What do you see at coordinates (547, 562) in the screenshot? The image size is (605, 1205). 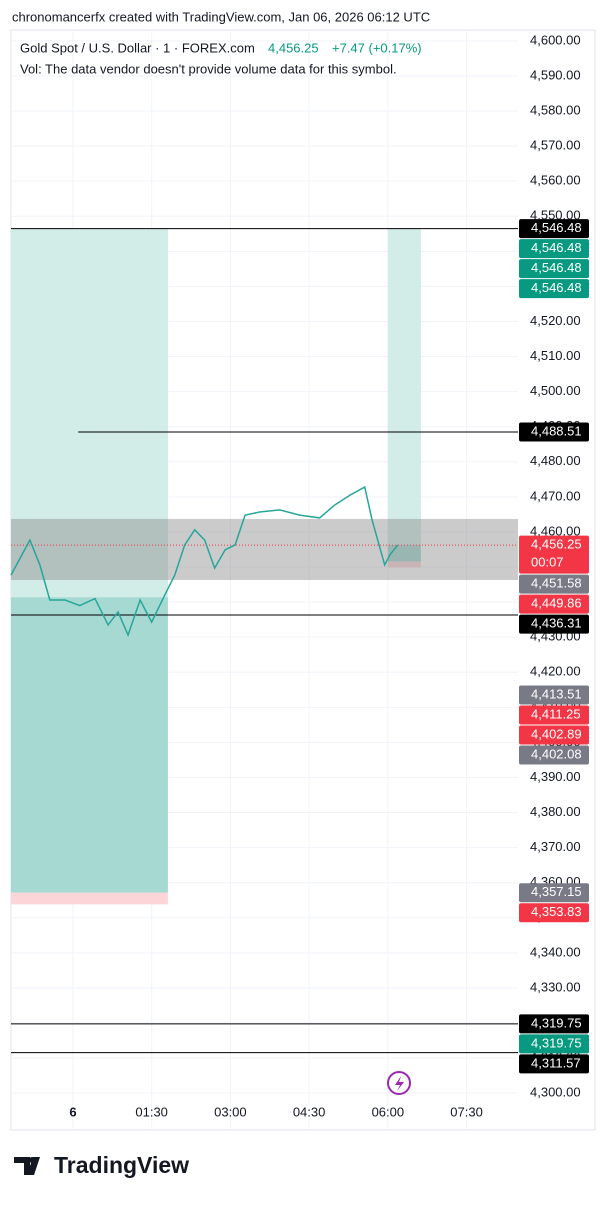 I see `price-label-timer: 00:07` at bounding box center [547, 562].